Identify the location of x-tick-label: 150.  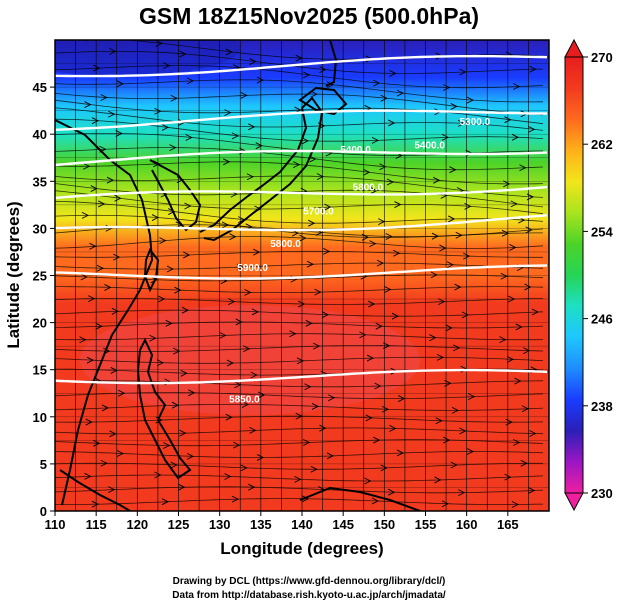
(384, 524).